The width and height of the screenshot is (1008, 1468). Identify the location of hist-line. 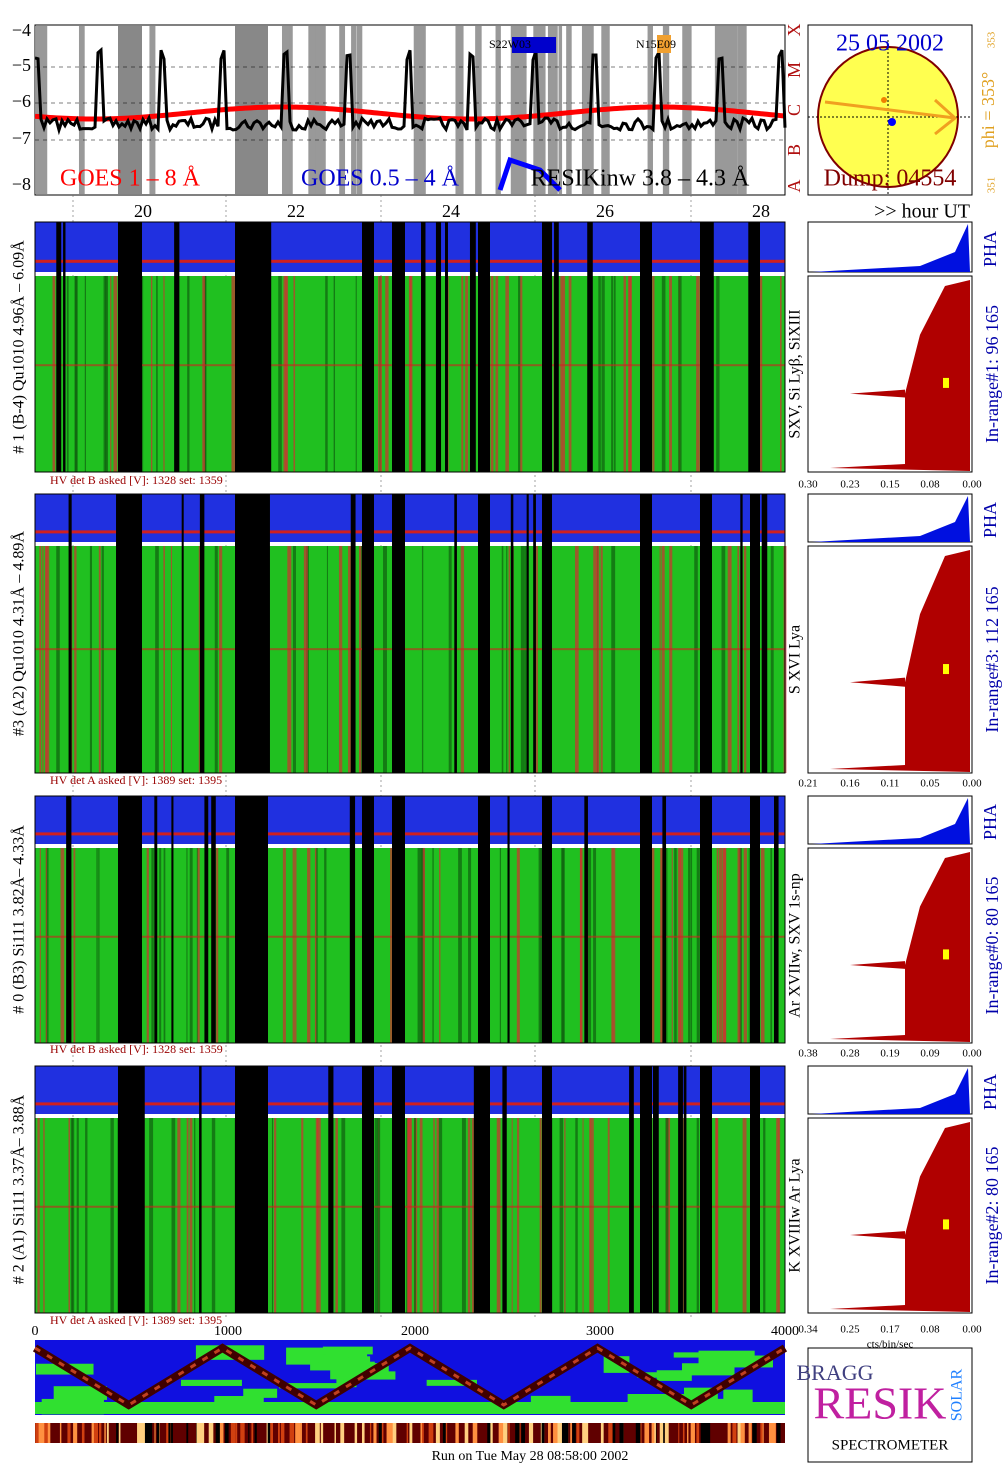
(877, 393).